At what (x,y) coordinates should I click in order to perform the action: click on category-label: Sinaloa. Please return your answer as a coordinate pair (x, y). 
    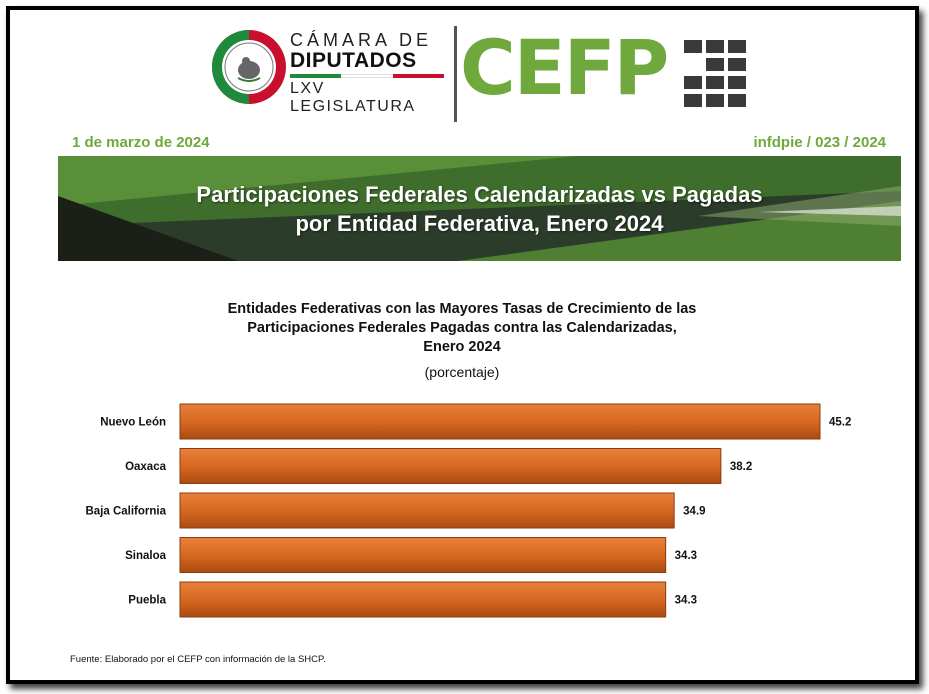
    Looking at the image, I should click on (146, 556).